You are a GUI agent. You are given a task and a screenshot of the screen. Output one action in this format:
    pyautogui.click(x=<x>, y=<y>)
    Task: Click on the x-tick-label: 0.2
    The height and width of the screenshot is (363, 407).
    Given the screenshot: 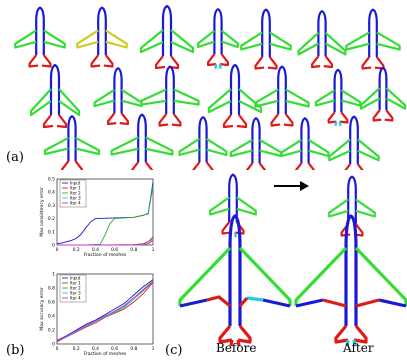 What is the action you would take?
    pyautogui.click(x=76, y=349)
    